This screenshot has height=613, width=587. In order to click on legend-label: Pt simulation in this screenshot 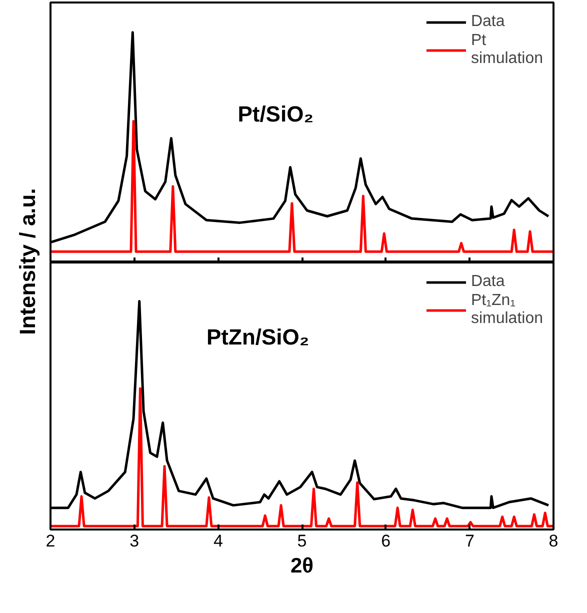, I will do `click(506, 50)`.